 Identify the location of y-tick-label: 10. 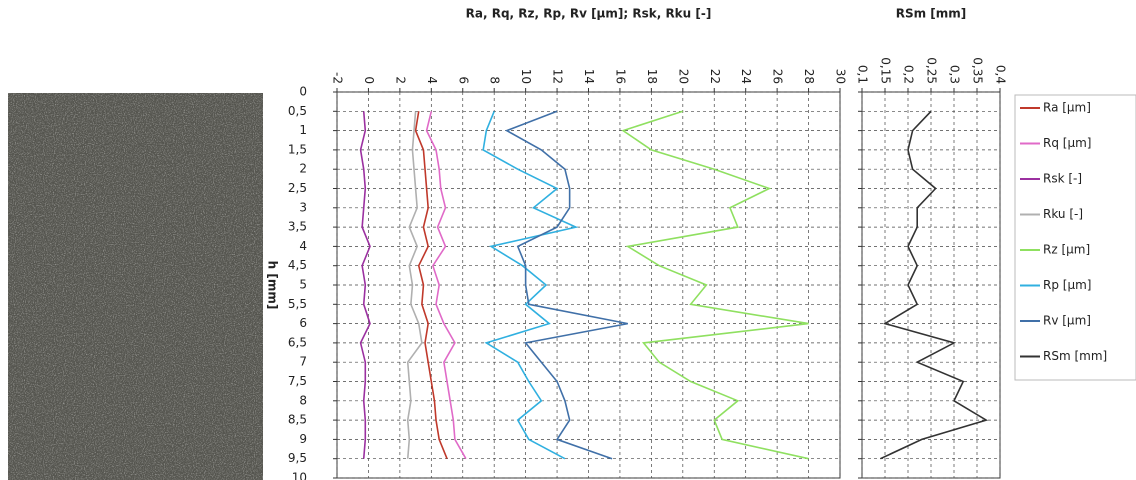
(299, 475).